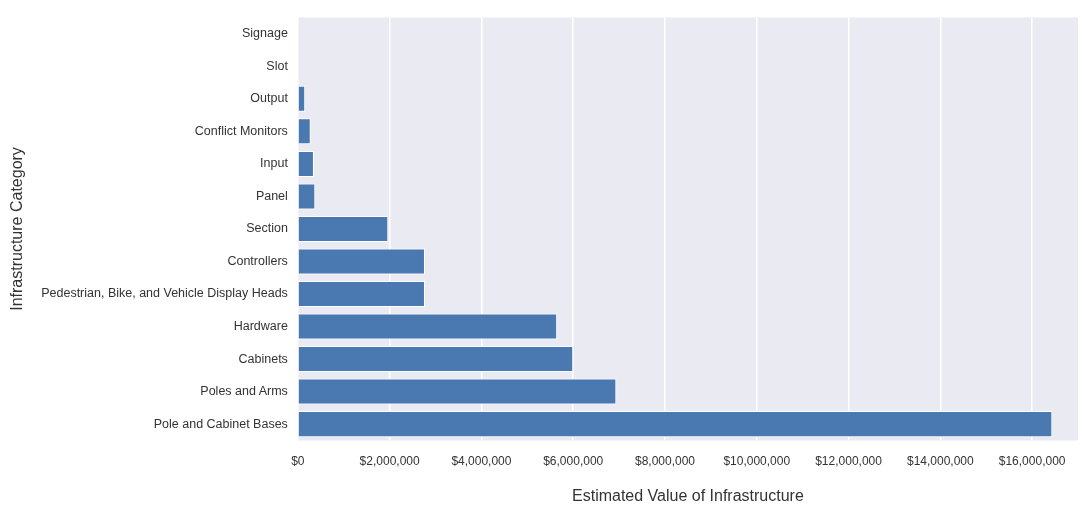 This screenshot has width=1082, height=514. What do you see at coordinates (17, 229) in the screenshot?
I see `y-axis-title: Infrastructure Category` at bounding box center [17, 229].